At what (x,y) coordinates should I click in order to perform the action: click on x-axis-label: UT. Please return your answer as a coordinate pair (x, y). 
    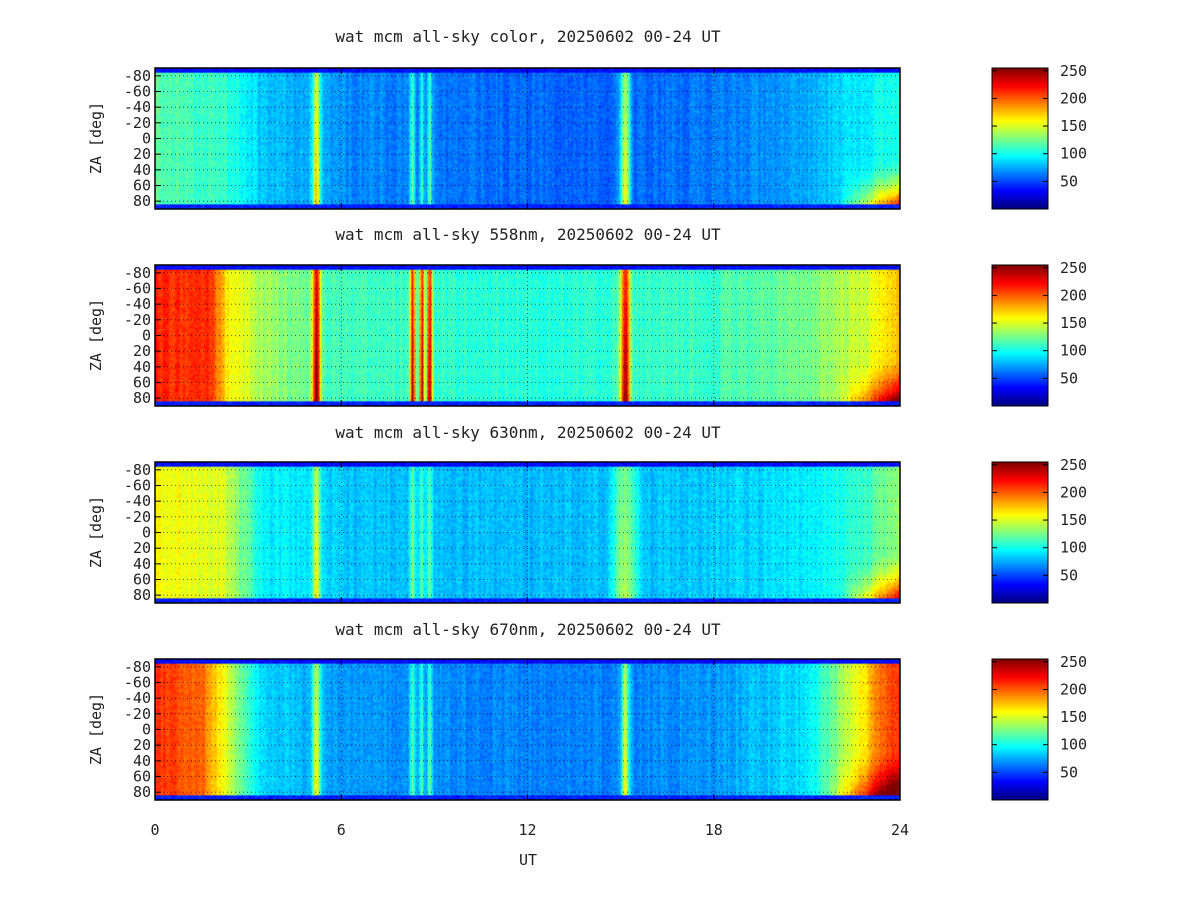
    Looking at the image, I should click on (528, 860).